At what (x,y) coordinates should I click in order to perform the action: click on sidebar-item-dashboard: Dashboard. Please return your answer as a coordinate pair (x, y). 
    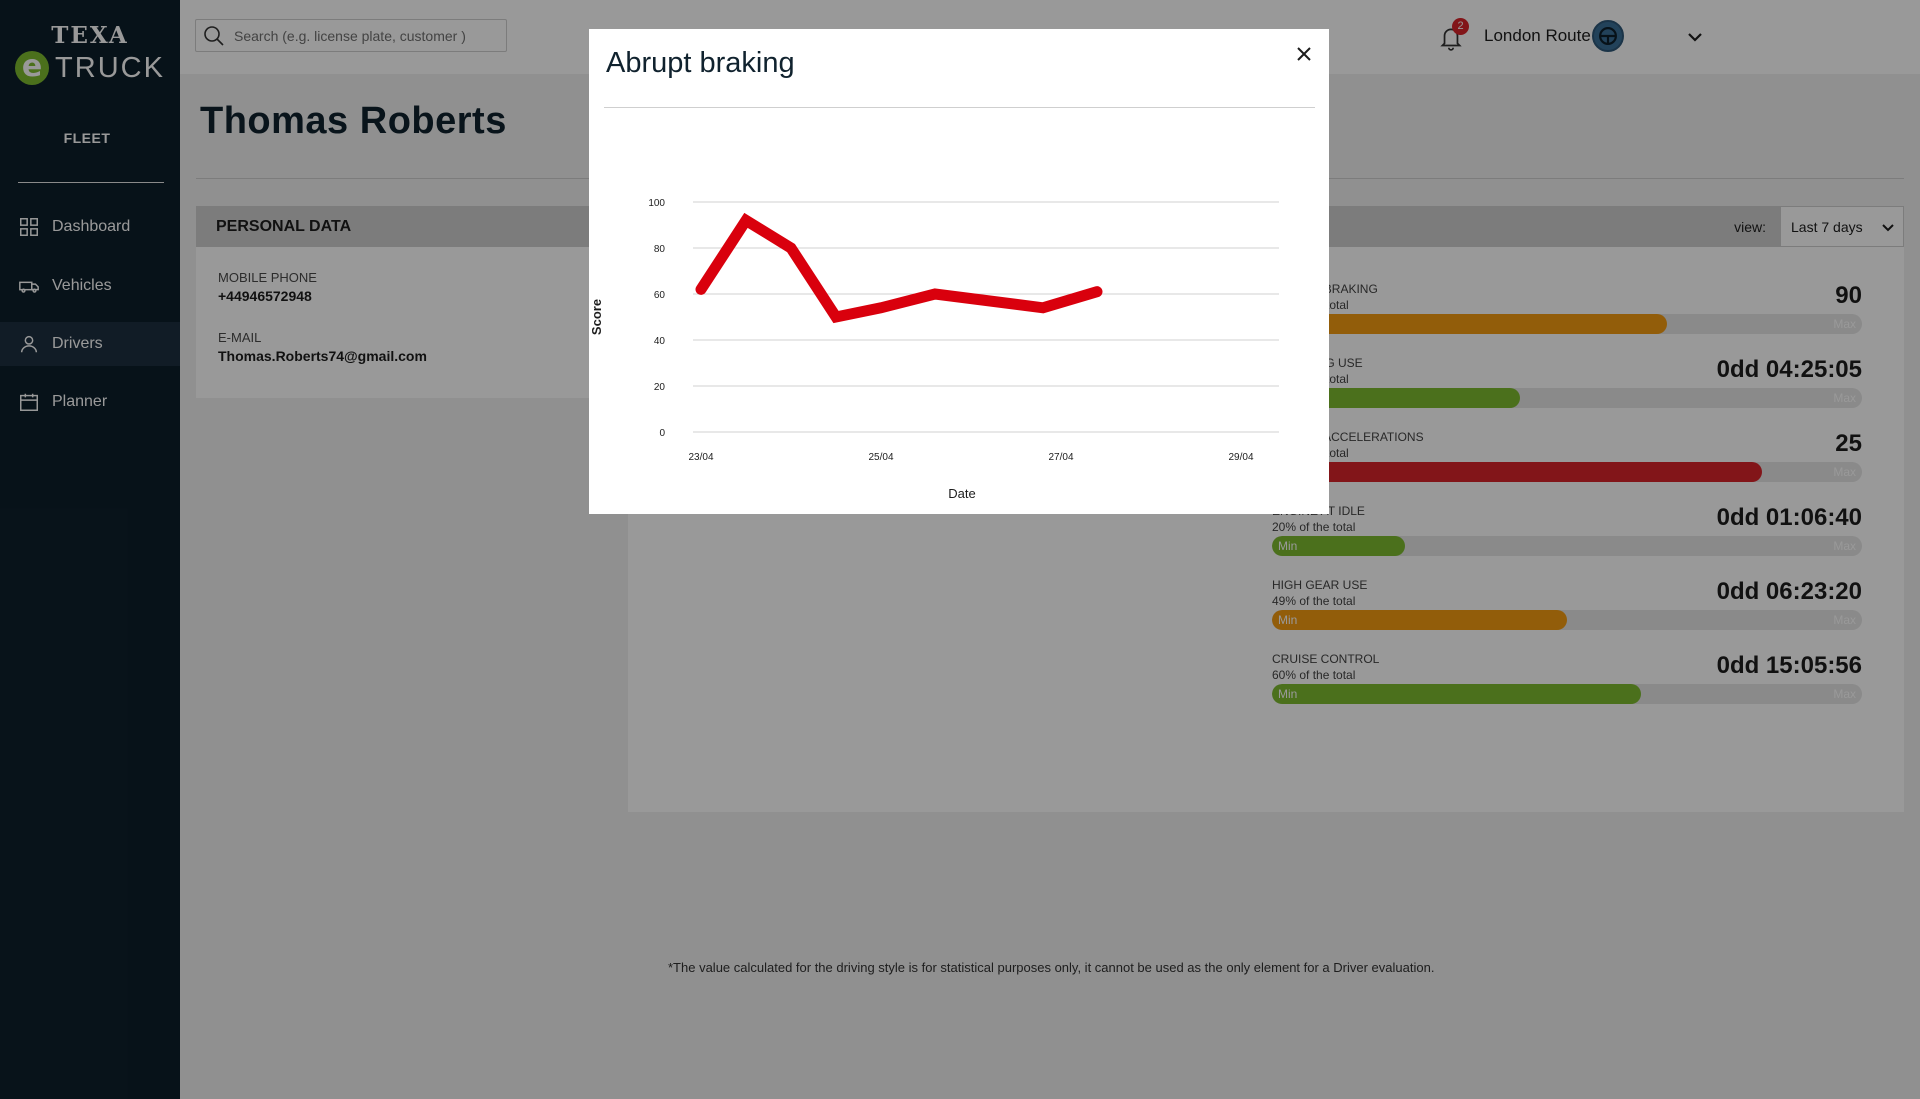
    Looking at the image, I should click on (90, 227).